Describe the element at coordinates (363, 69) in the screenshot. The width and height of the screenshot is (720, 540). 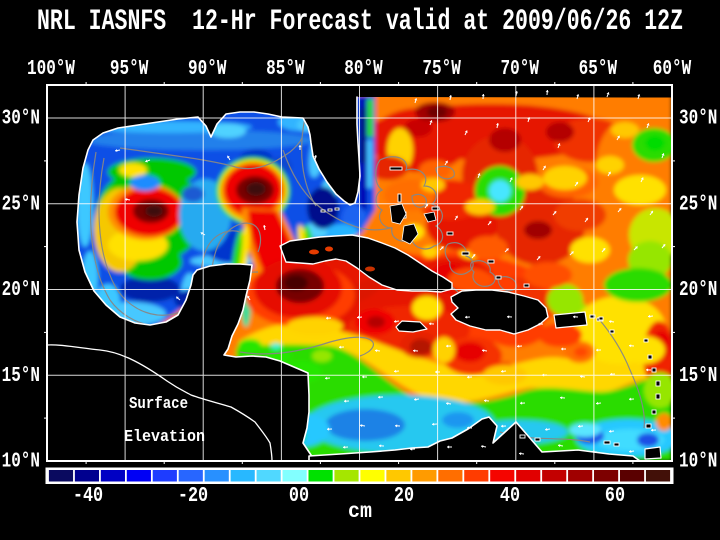
I see `svg-text: 80°W` at that location.